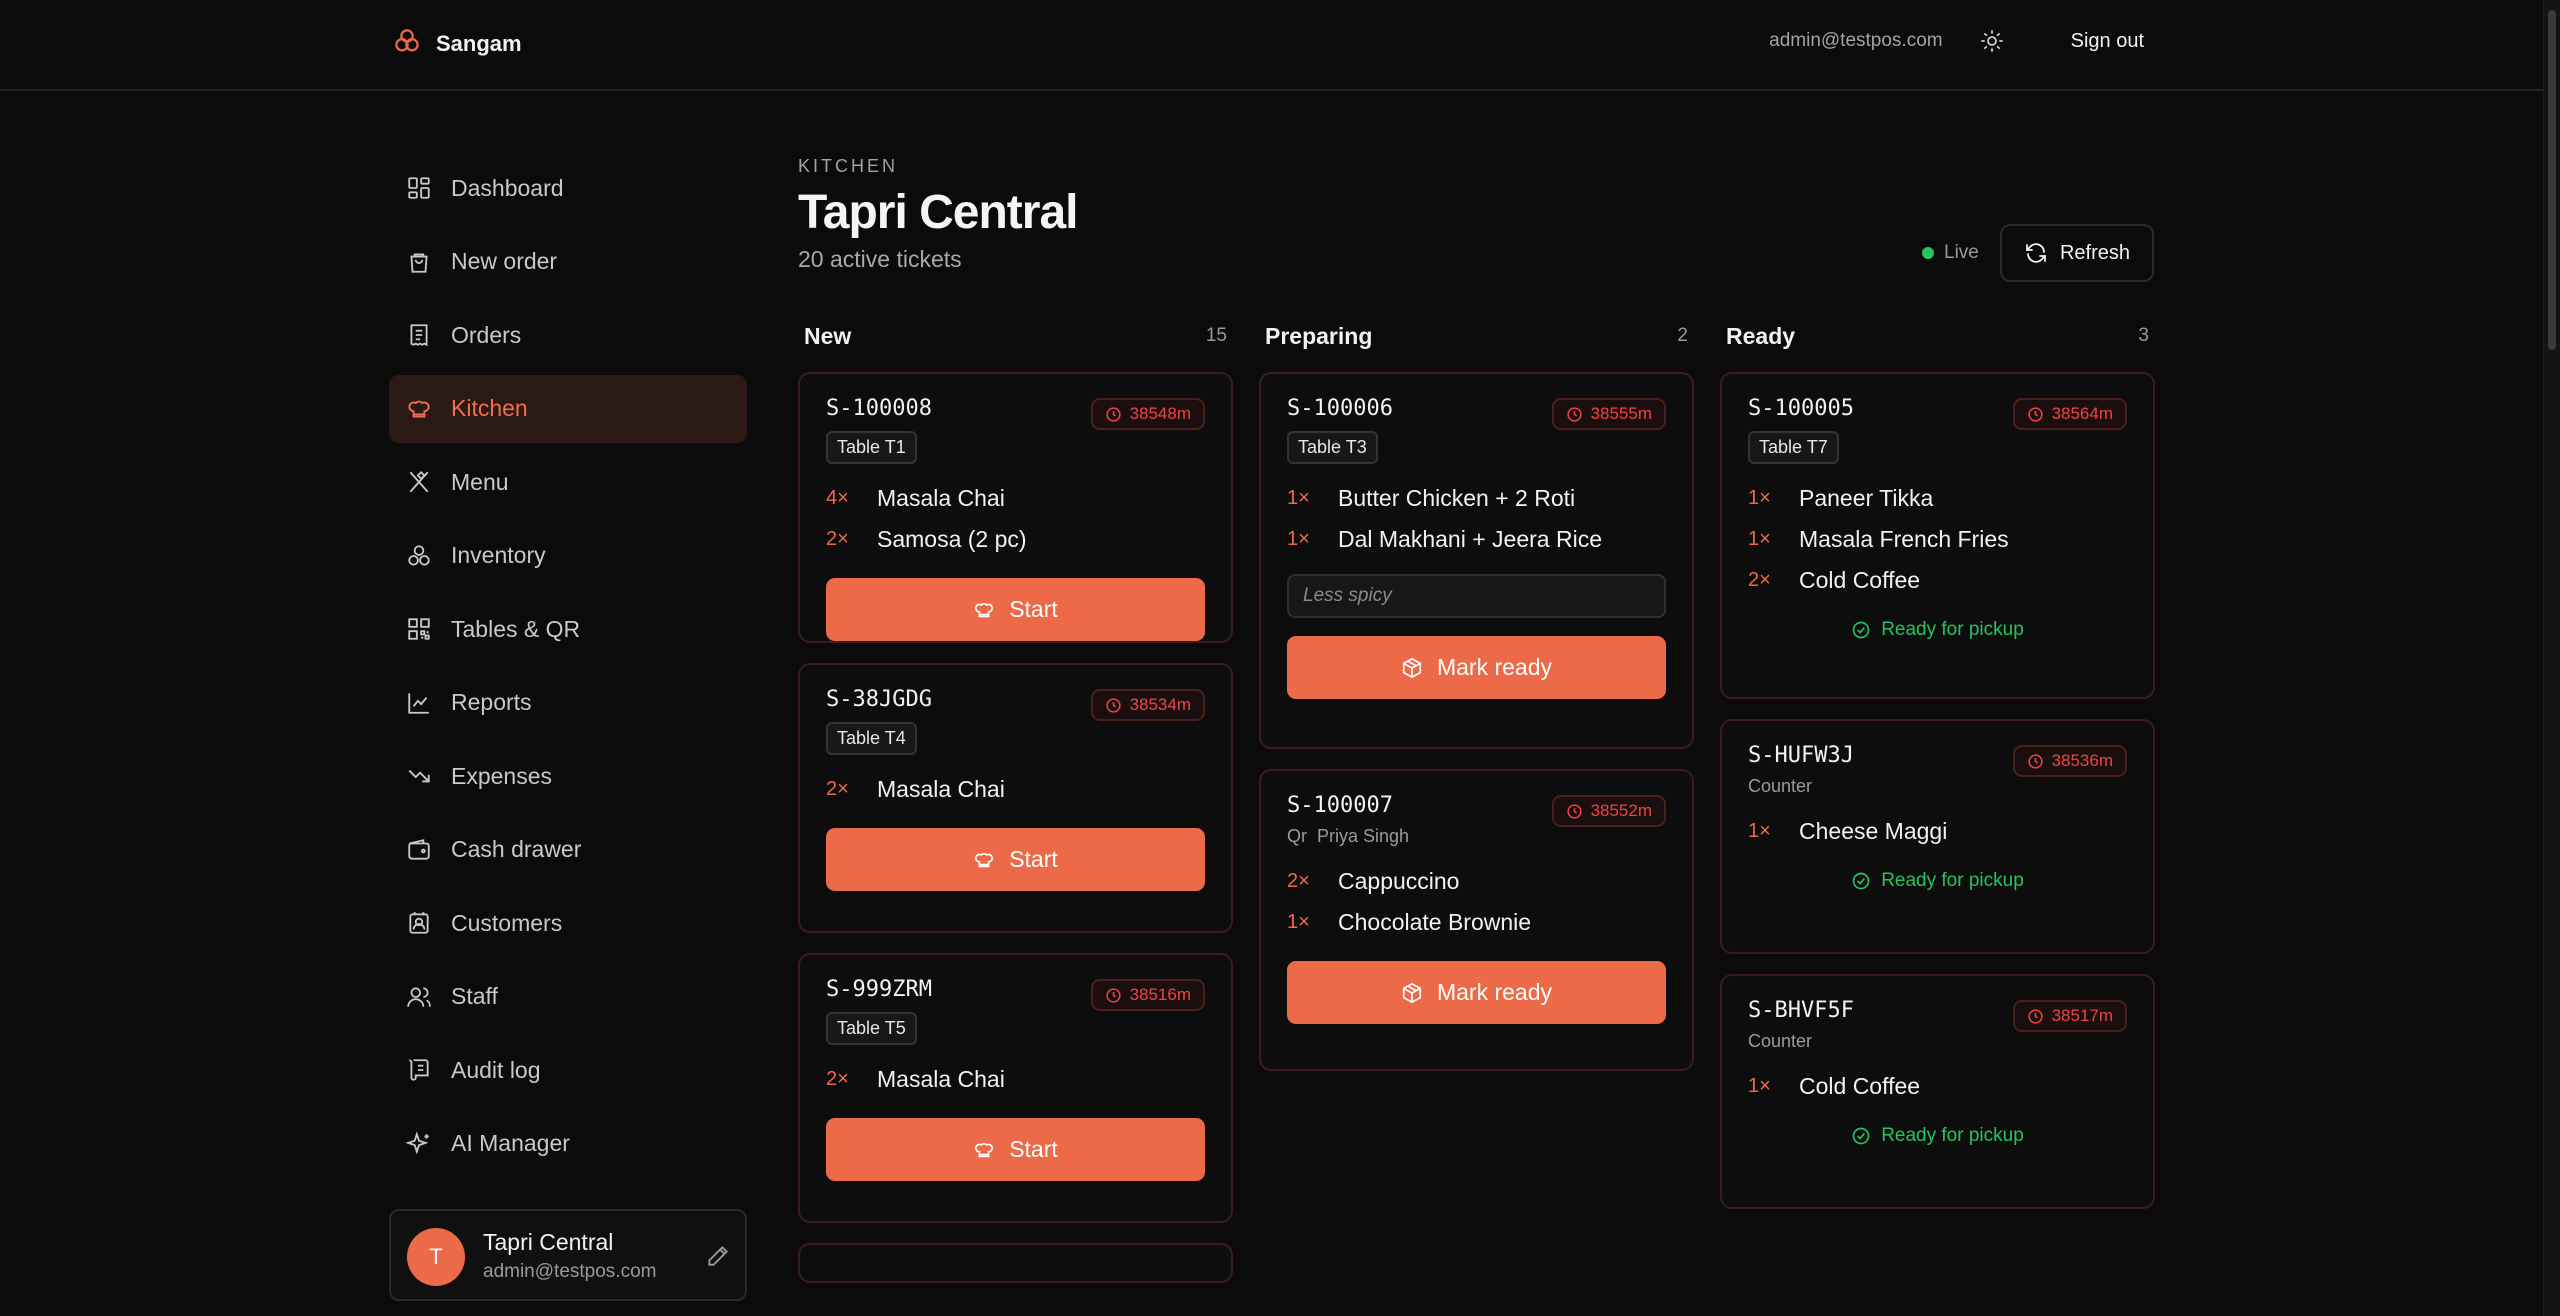 The image size is (2560, 1316). What do you see at coordinates (828, 335) in the screenshot?
I see `column-title: New` at bounding box center [828, 335].